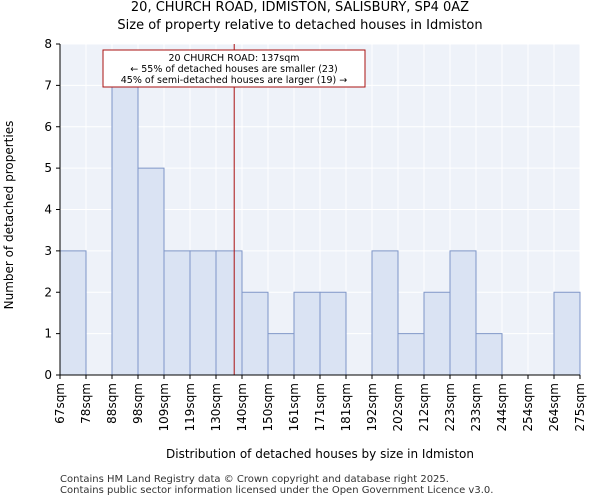 The width and height of the screenshot is (600, 500). Describe the element at coordinates (48, 44) in the screenshot. I see `y-tick-label: 8` at that location.